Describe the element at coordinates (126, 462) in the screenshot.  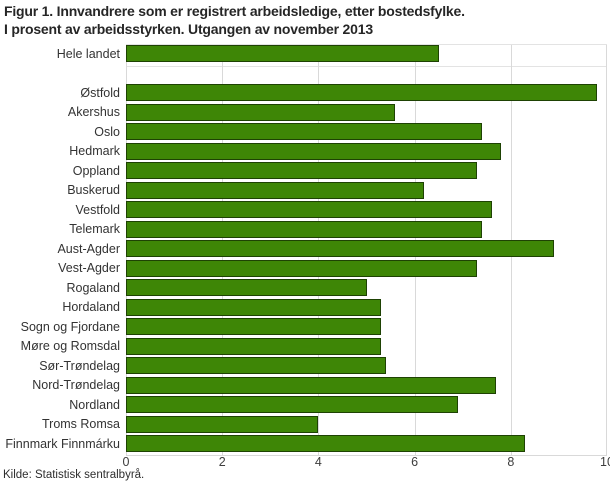
I see `x-tick-label: 0` at that location.